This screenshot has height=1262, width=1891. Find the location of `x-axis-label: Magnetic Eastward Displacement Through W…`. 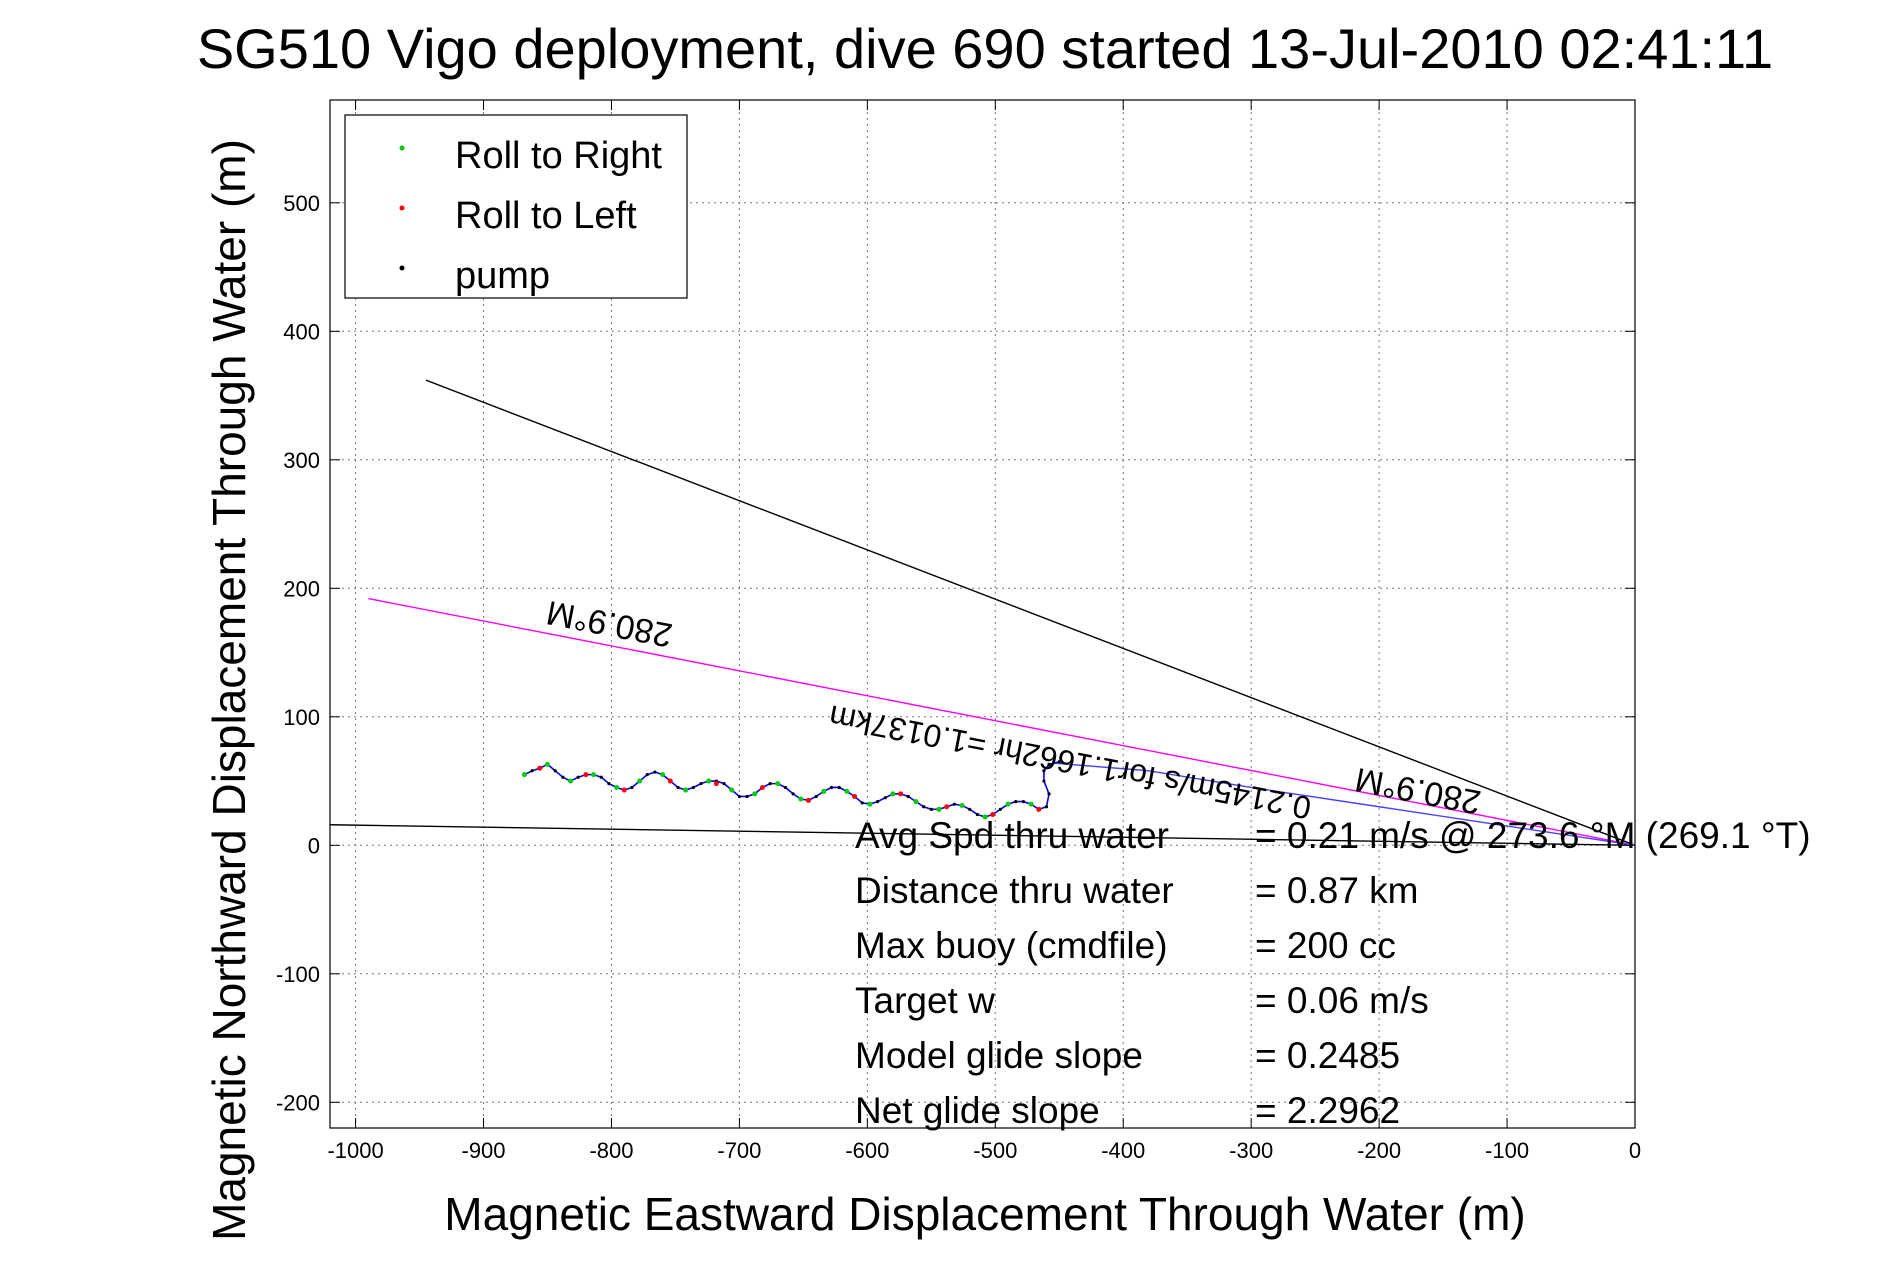

x-axis-label: Magnetic Eastward Displacement Through W… is located at coordinates (984, 1214).